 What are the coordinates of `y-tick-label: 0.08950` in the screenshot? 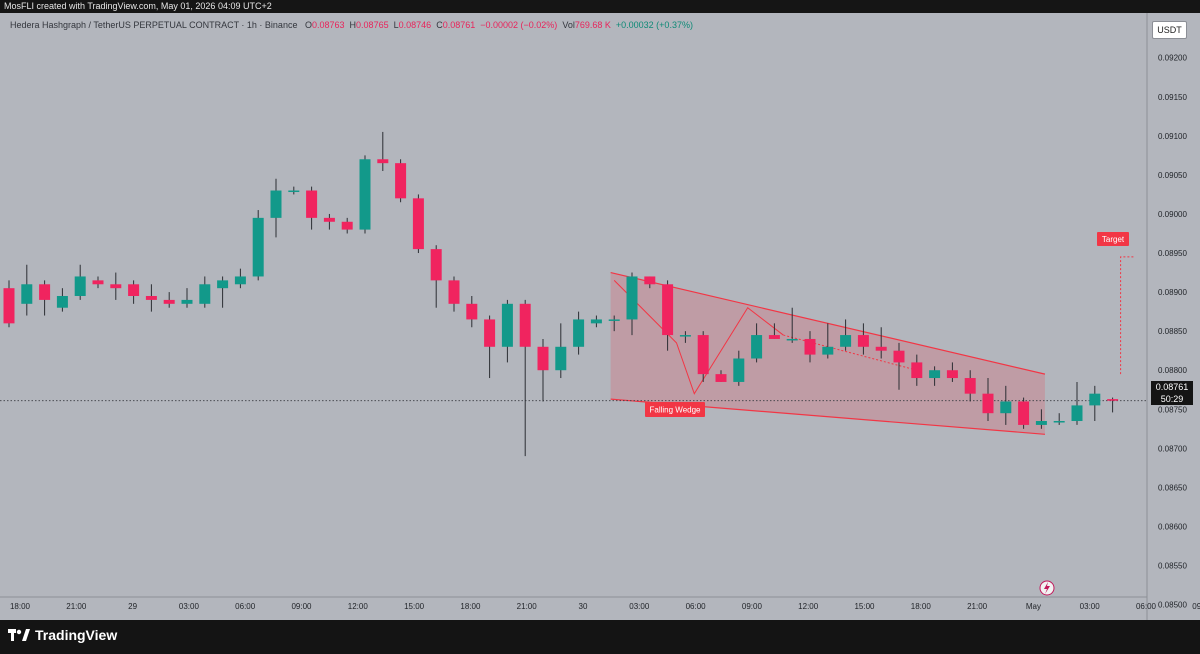 It's located at (1172, 253).